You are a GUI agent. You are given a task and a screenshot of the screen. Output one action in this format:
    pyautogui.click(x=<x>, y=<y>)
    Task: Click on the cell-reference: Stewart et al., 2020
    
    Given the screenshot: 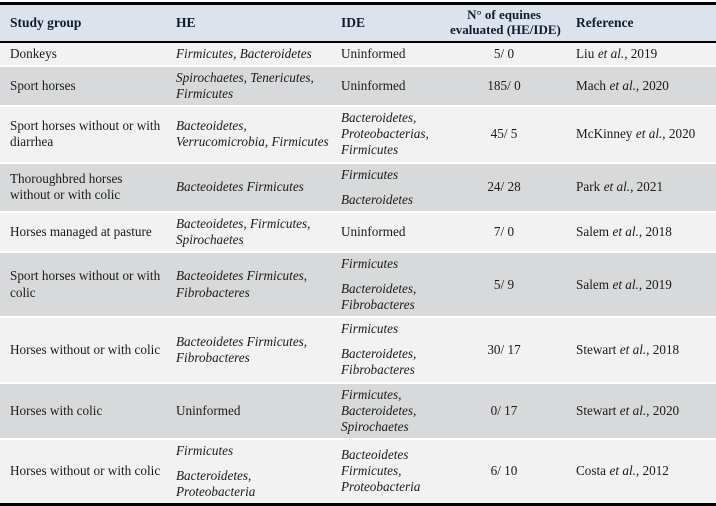 What is the action you would take?
    pyautogui.click(x=638, y=411)
    